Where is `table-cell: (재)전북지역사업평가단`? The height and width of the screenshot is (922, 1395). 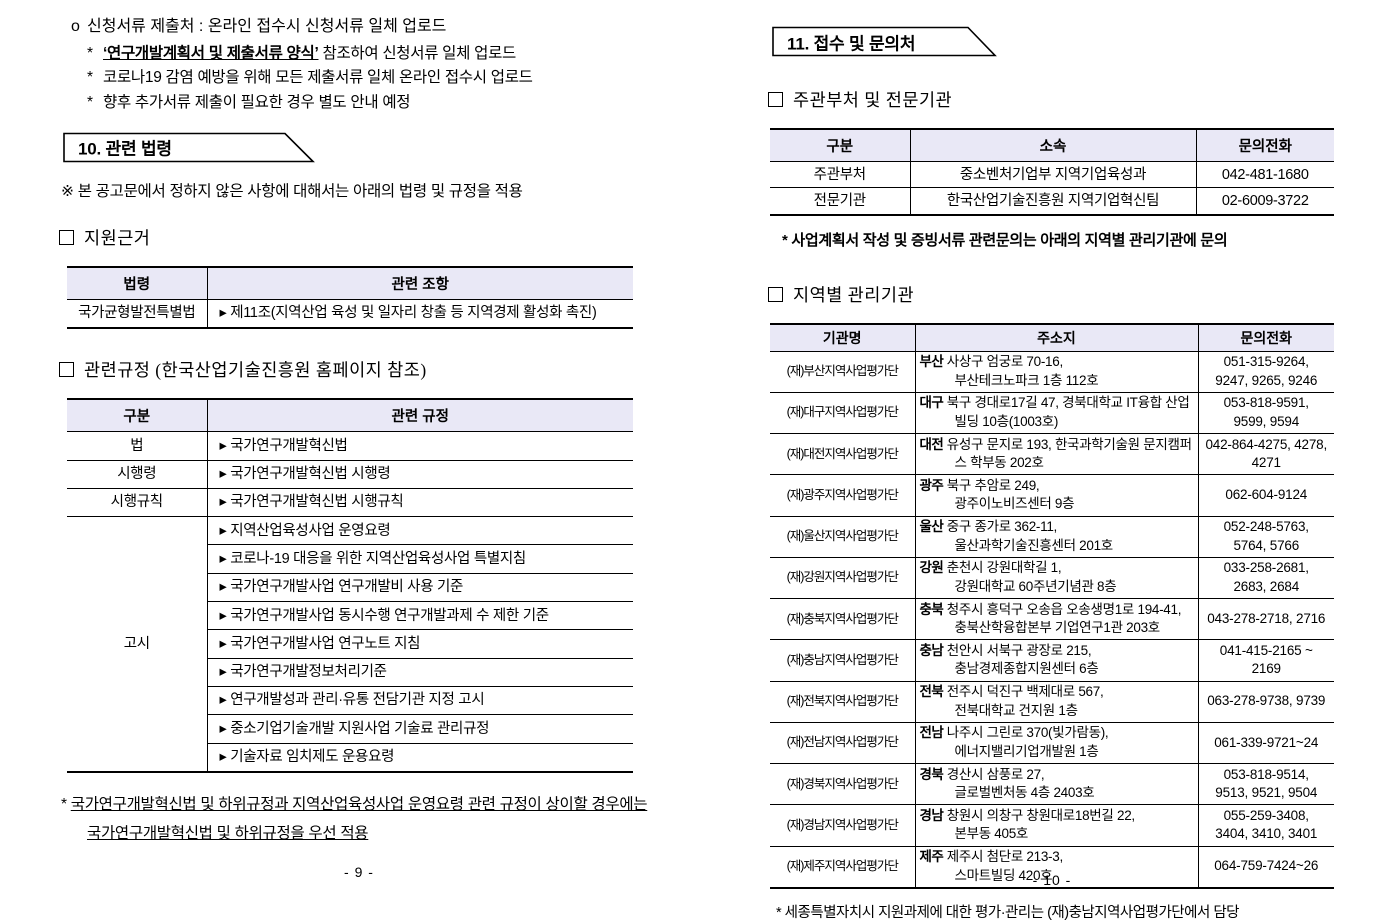
table-cell: (재)전북지역사업평가단 is located at coordinates (842, 701).